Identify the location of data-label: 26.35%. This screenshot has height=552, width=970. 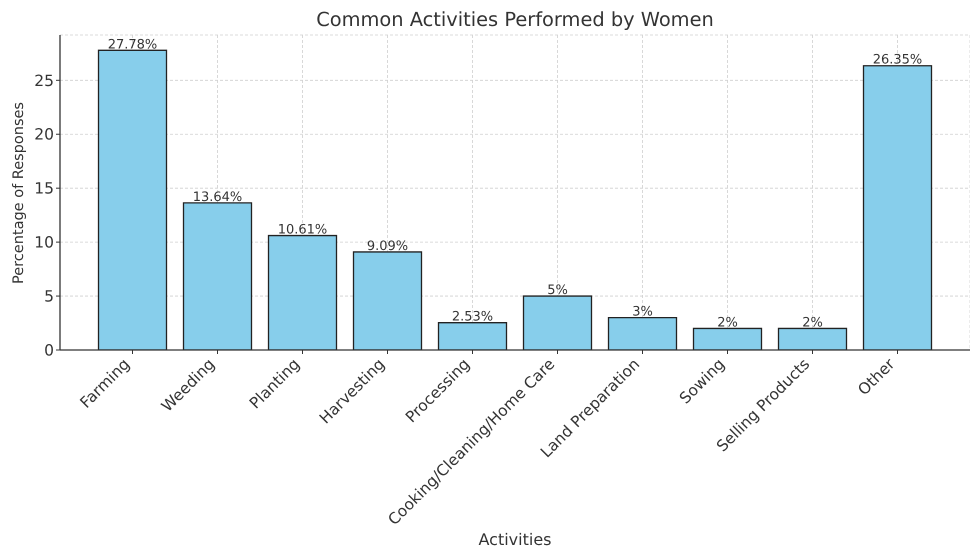
(897, 60).